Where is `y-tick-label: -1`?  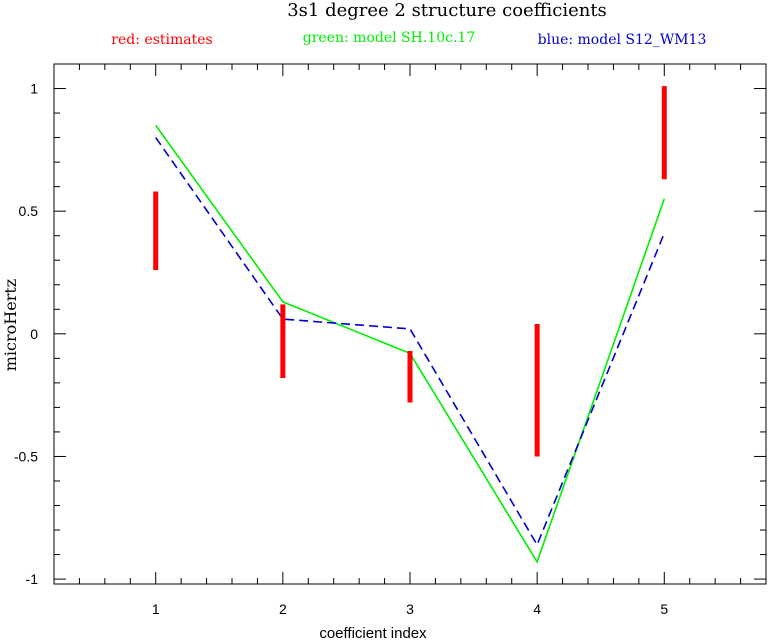 y-tick-label: -1 is located at coordinates (32, 579).